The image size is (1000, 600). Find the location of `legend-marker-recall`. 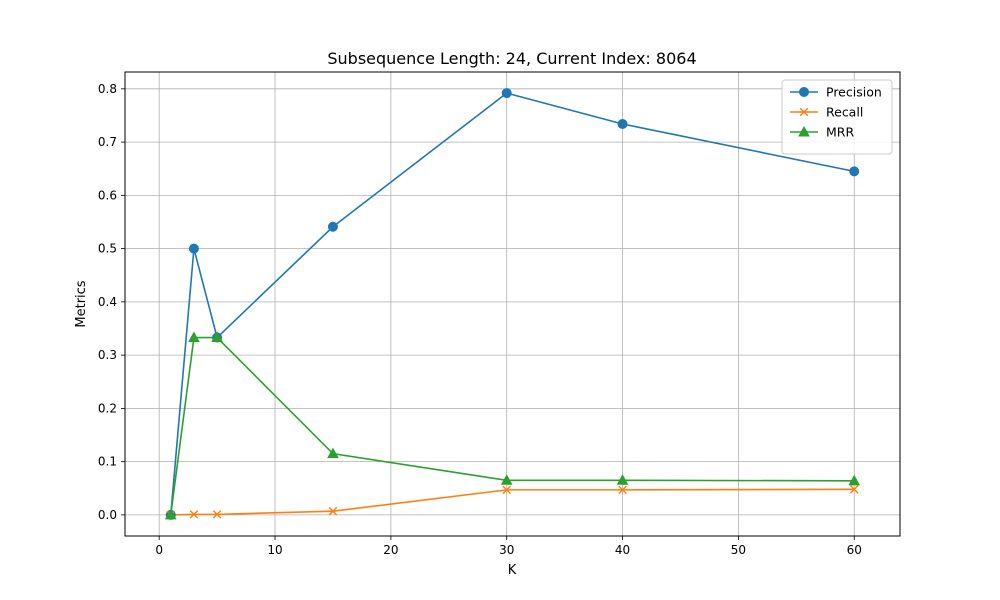

legend-marker-recall is located at coordinates (804, 112).